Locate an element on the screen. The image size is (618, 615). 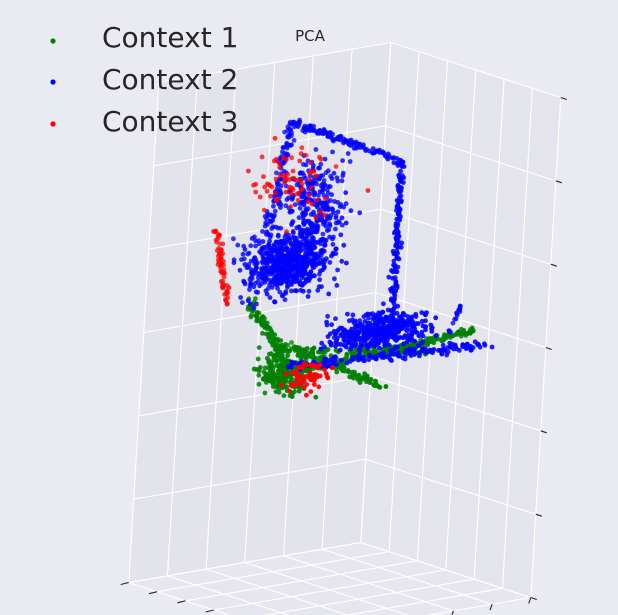
floor-pane is located at coordinates (329, 578).